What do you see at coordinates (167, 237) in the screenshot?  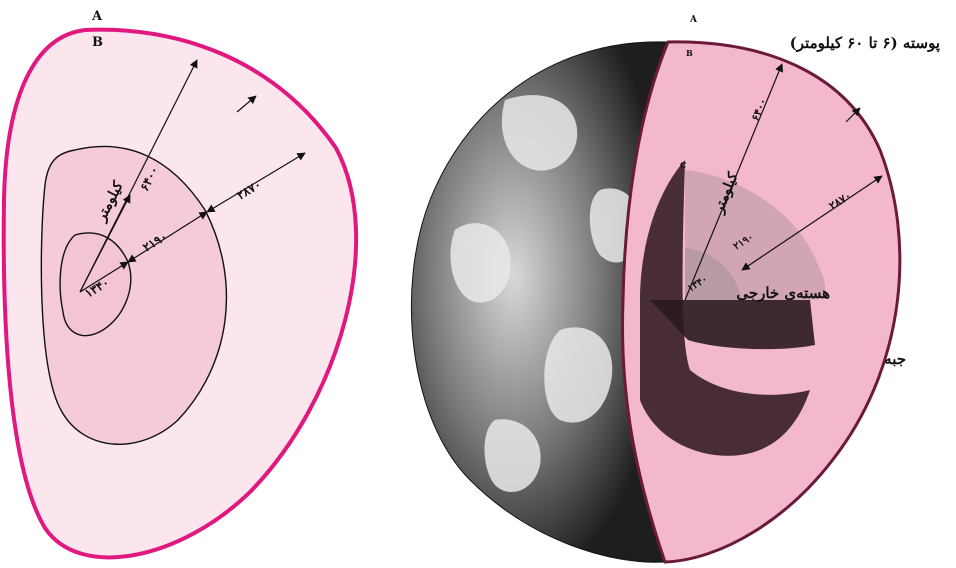 I see `left-radius-outer-core` at bounding box center [167, 237].